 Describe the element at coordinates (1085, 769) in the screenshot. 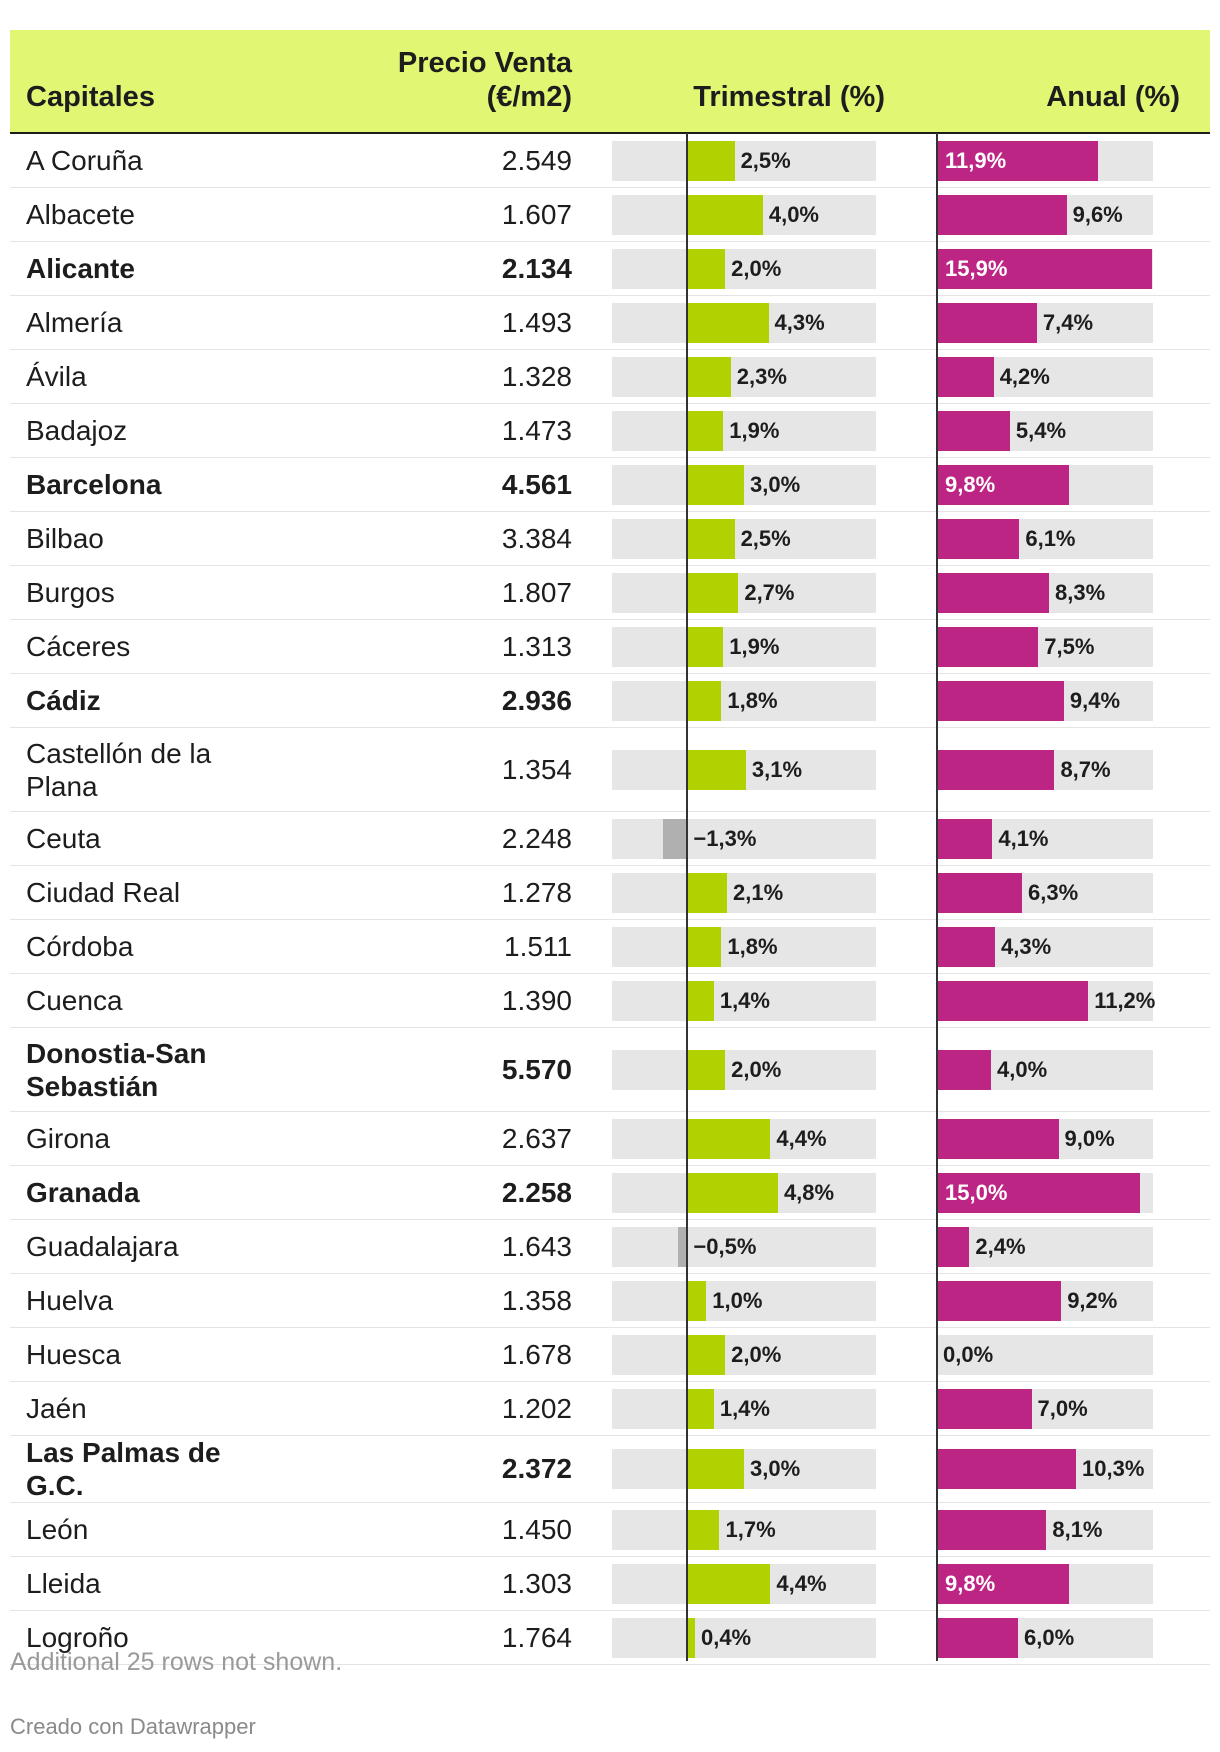

I see `anual-value-label: 8,7%` at that location.